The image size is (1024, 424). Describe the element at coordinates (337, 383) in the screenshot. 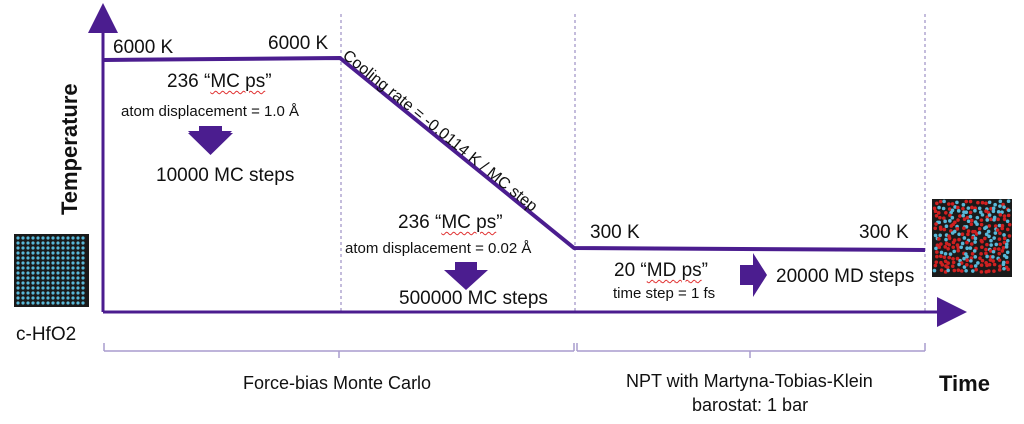

I see `bracket-left-label: Force-bias Monte Carlo` at that location.